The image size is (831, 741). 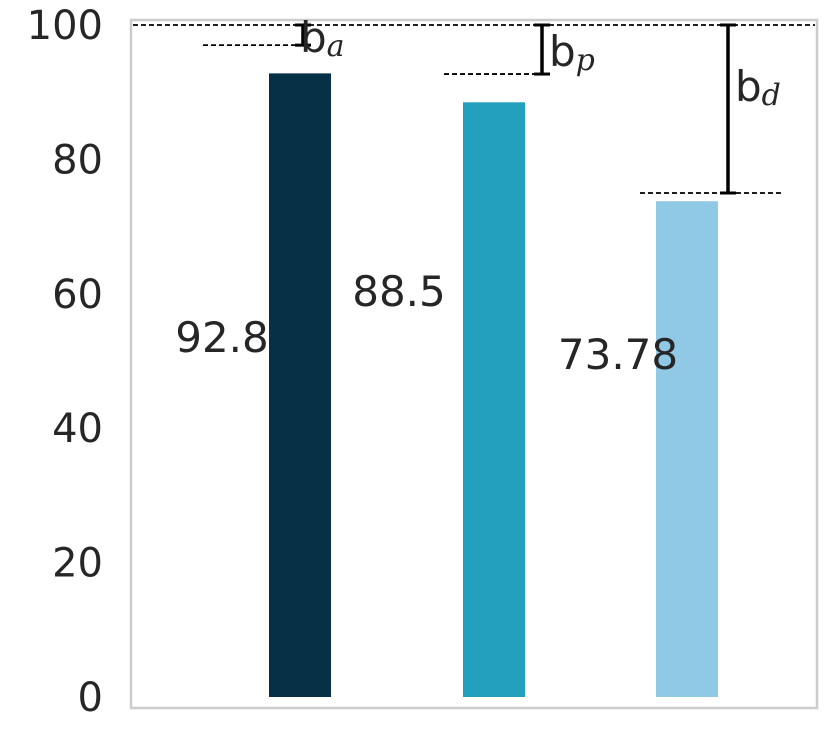 What do you see at coordinates (322, 38) in the screenshot?
I see `annotation-label-a: ba` at bounding box center [322, 38].